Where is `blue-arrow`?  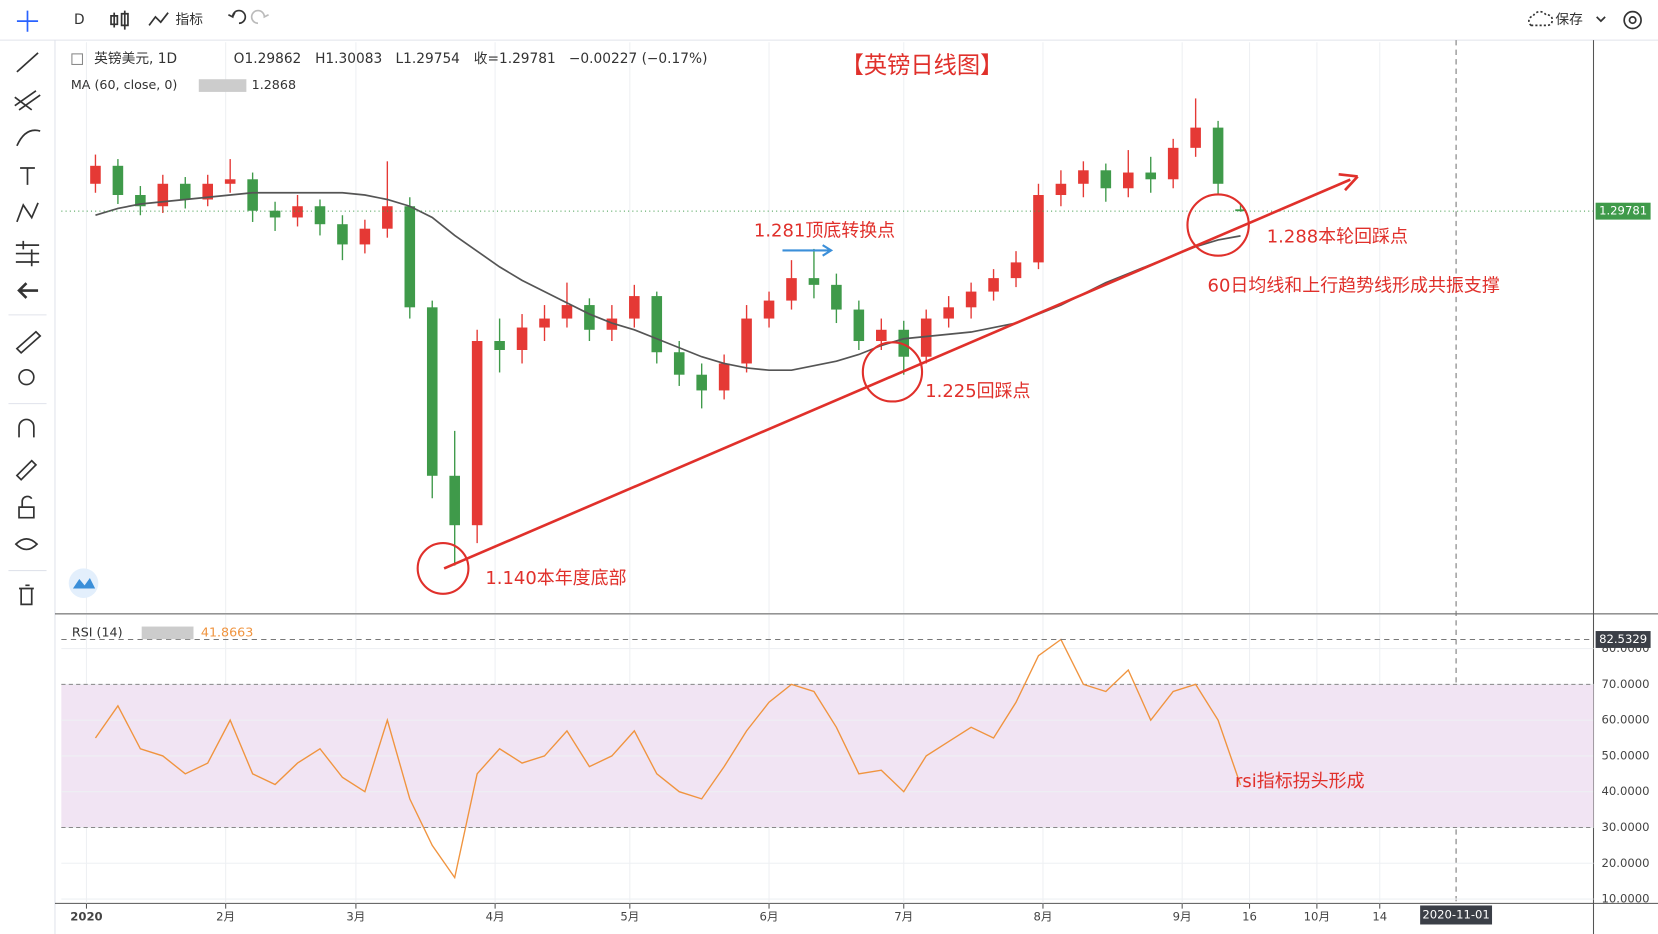
blue-arrow is located at coordinates (808, 250).